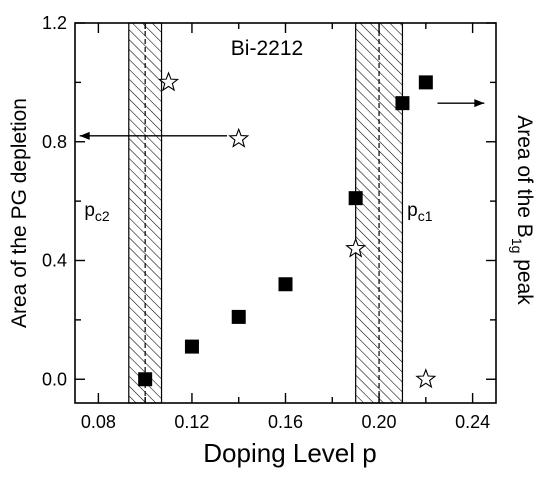 The height and width of the screenshot is (480, 546). I want to click on annotation-label-1: pc2, so click(97, 212).